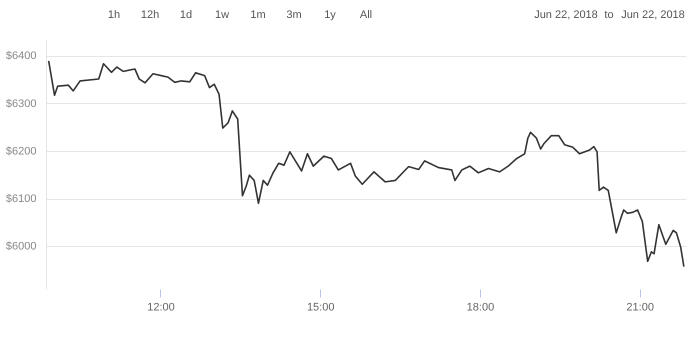 The height and width of the screenshot is (350, 700). Describe the element at coordinates (161, 308) in the screenshot. I see `x-tick-label: 12:00` at that location.